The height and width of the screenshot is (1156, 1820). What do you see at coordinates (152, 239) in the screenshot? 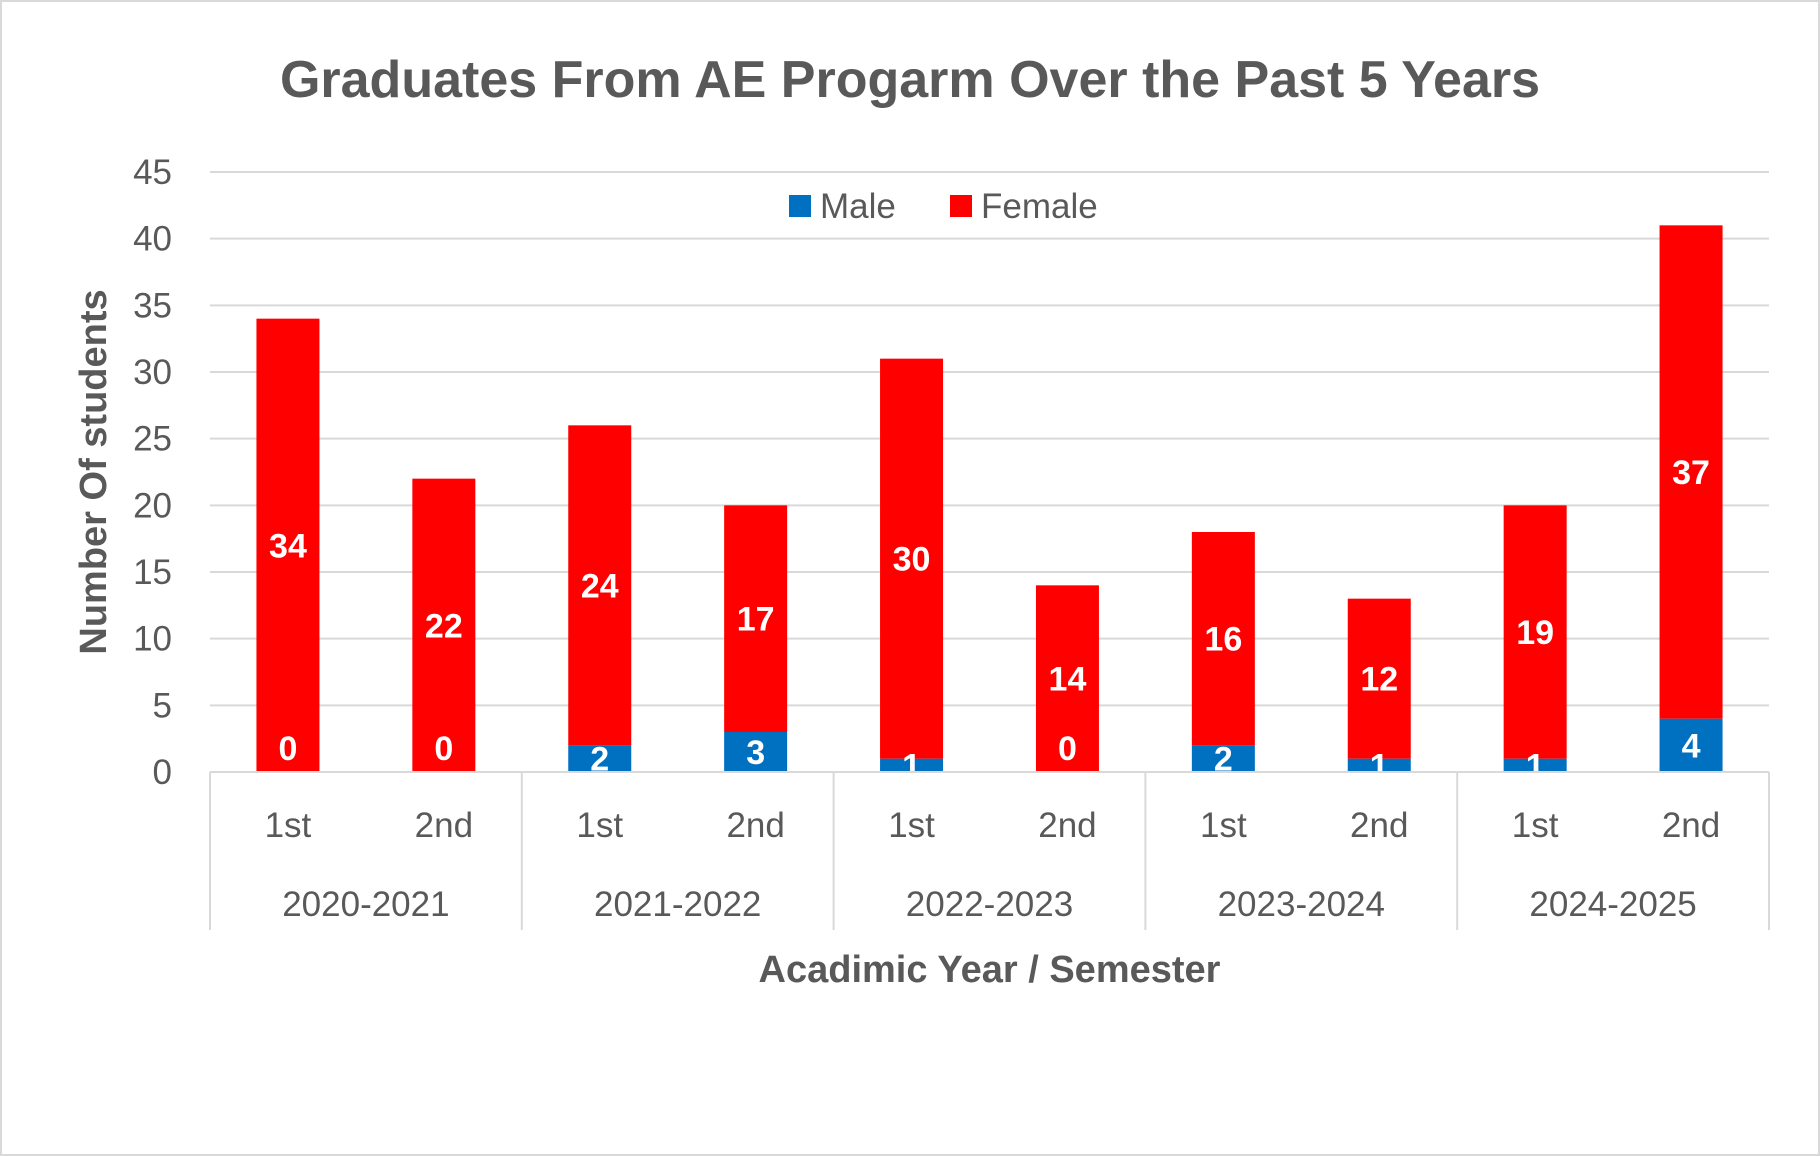
I see `y-tick-label: 40` at bounding box center [152, 239].